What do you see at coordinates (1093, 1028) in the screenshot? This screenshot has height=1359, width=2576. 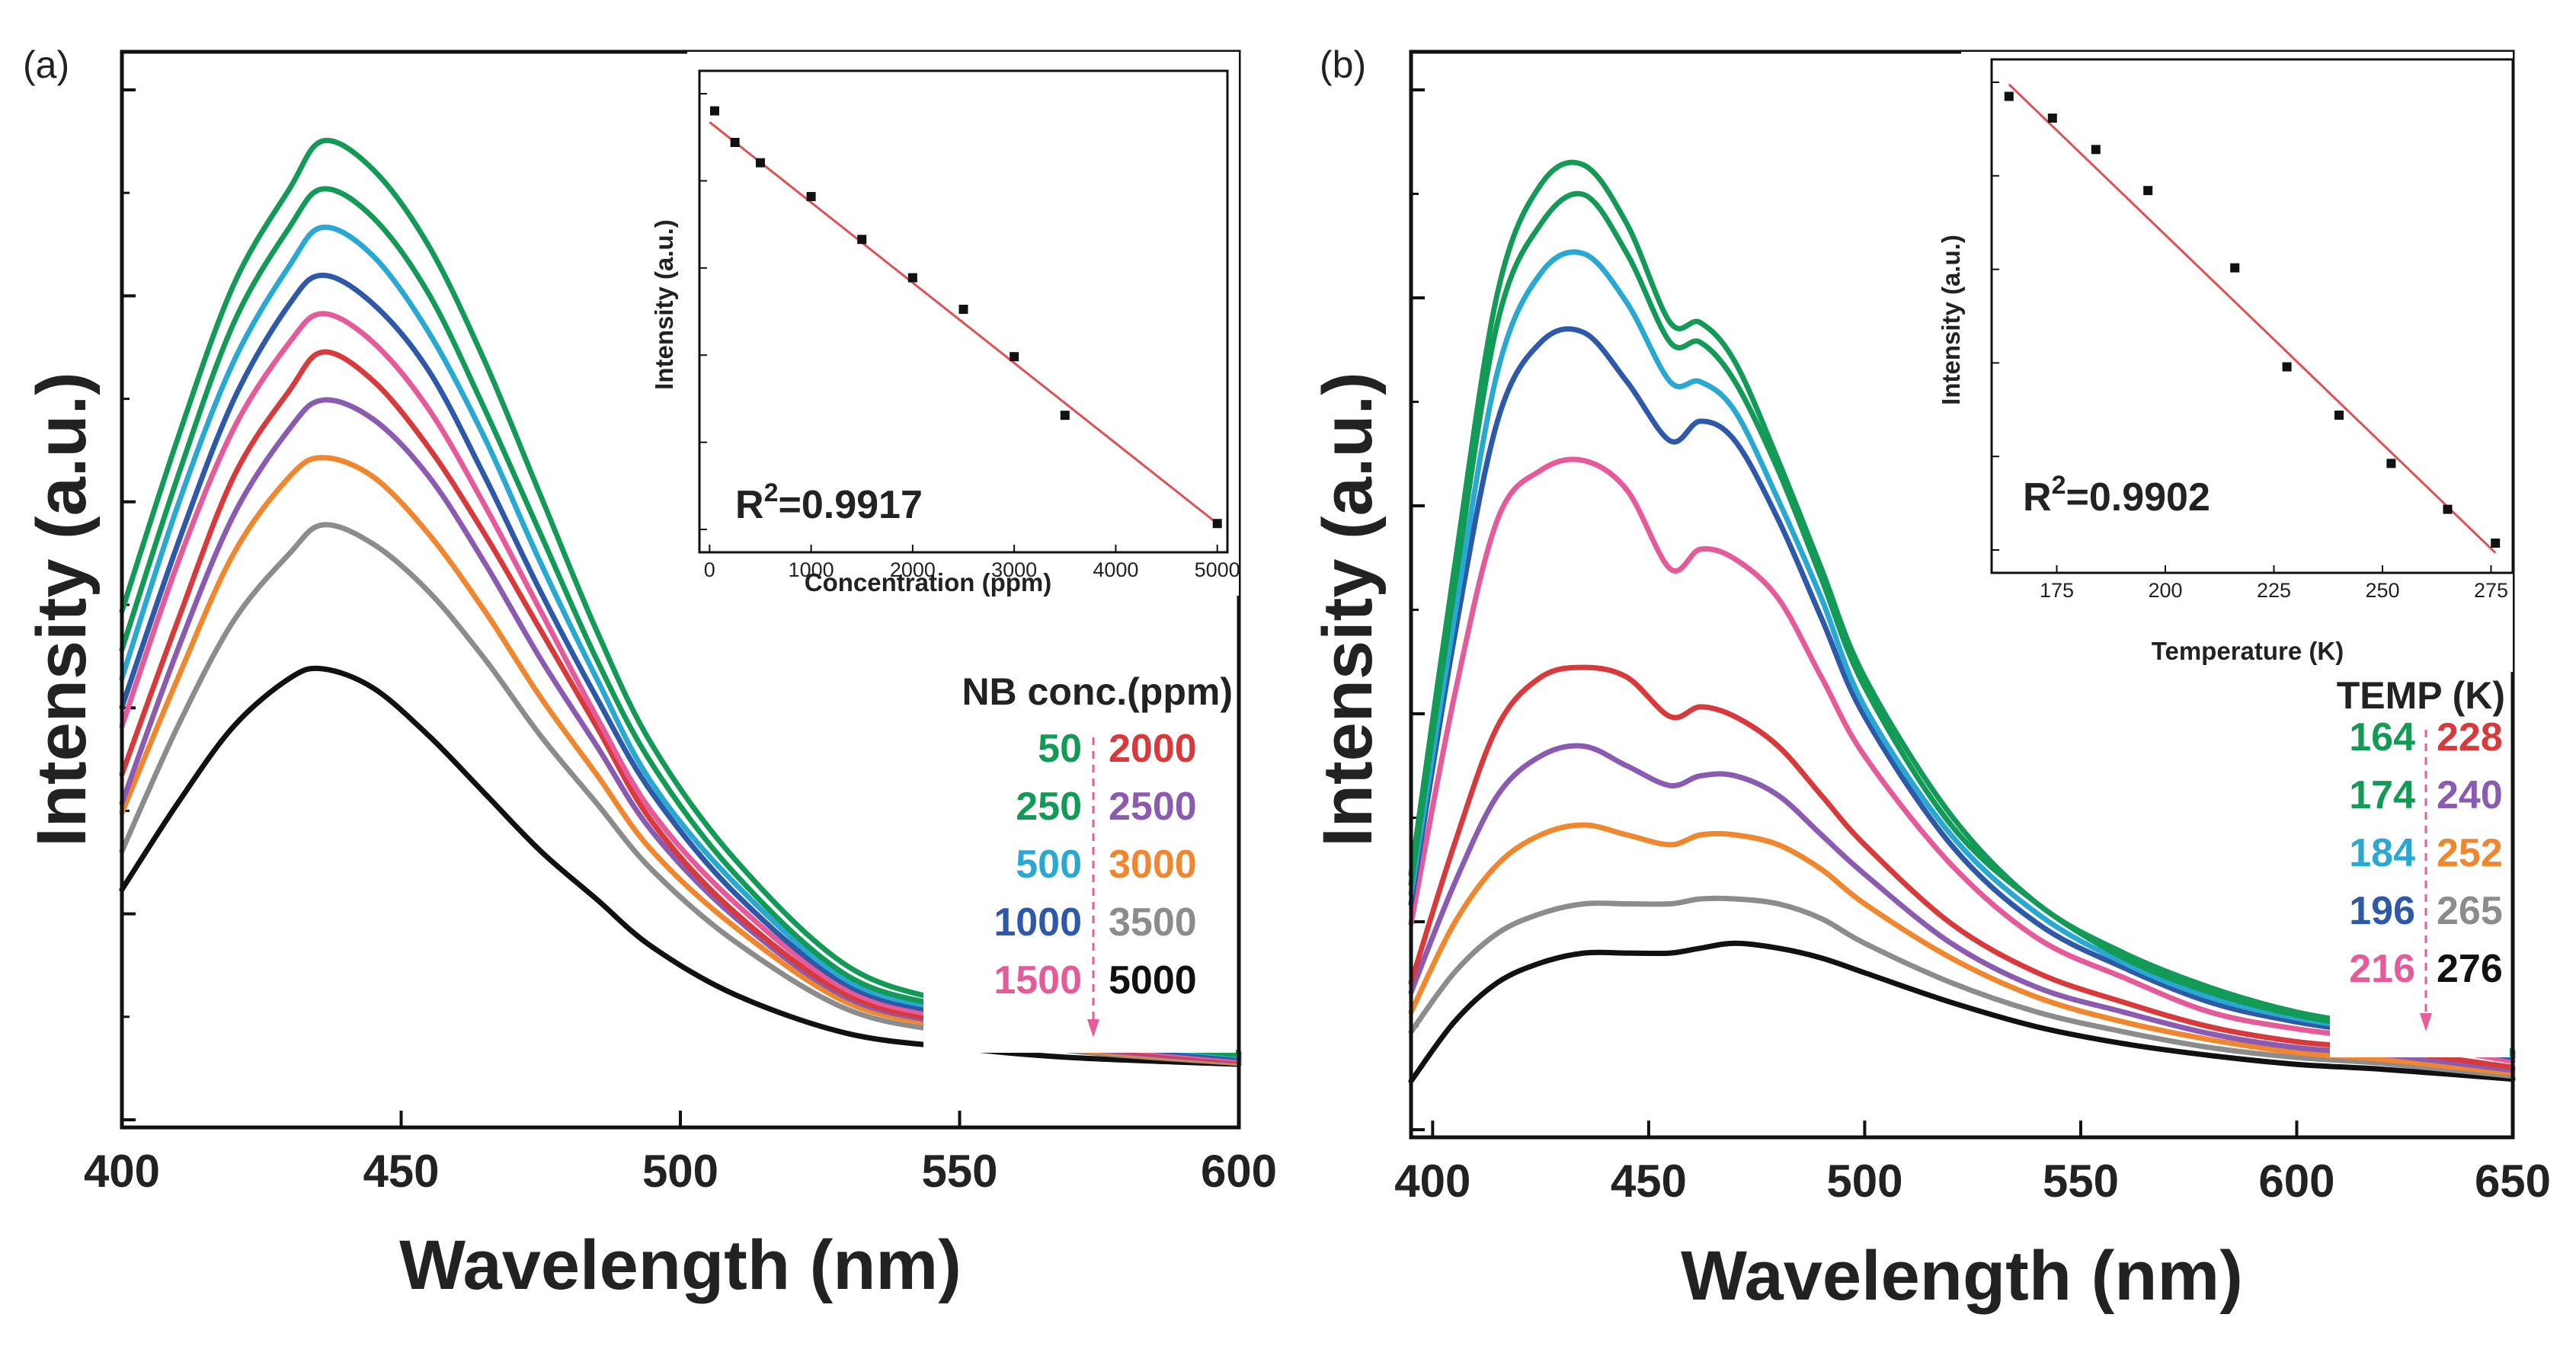 I see `panel-a-legend-arrow-icon` at bounding box center [1093, 1028].